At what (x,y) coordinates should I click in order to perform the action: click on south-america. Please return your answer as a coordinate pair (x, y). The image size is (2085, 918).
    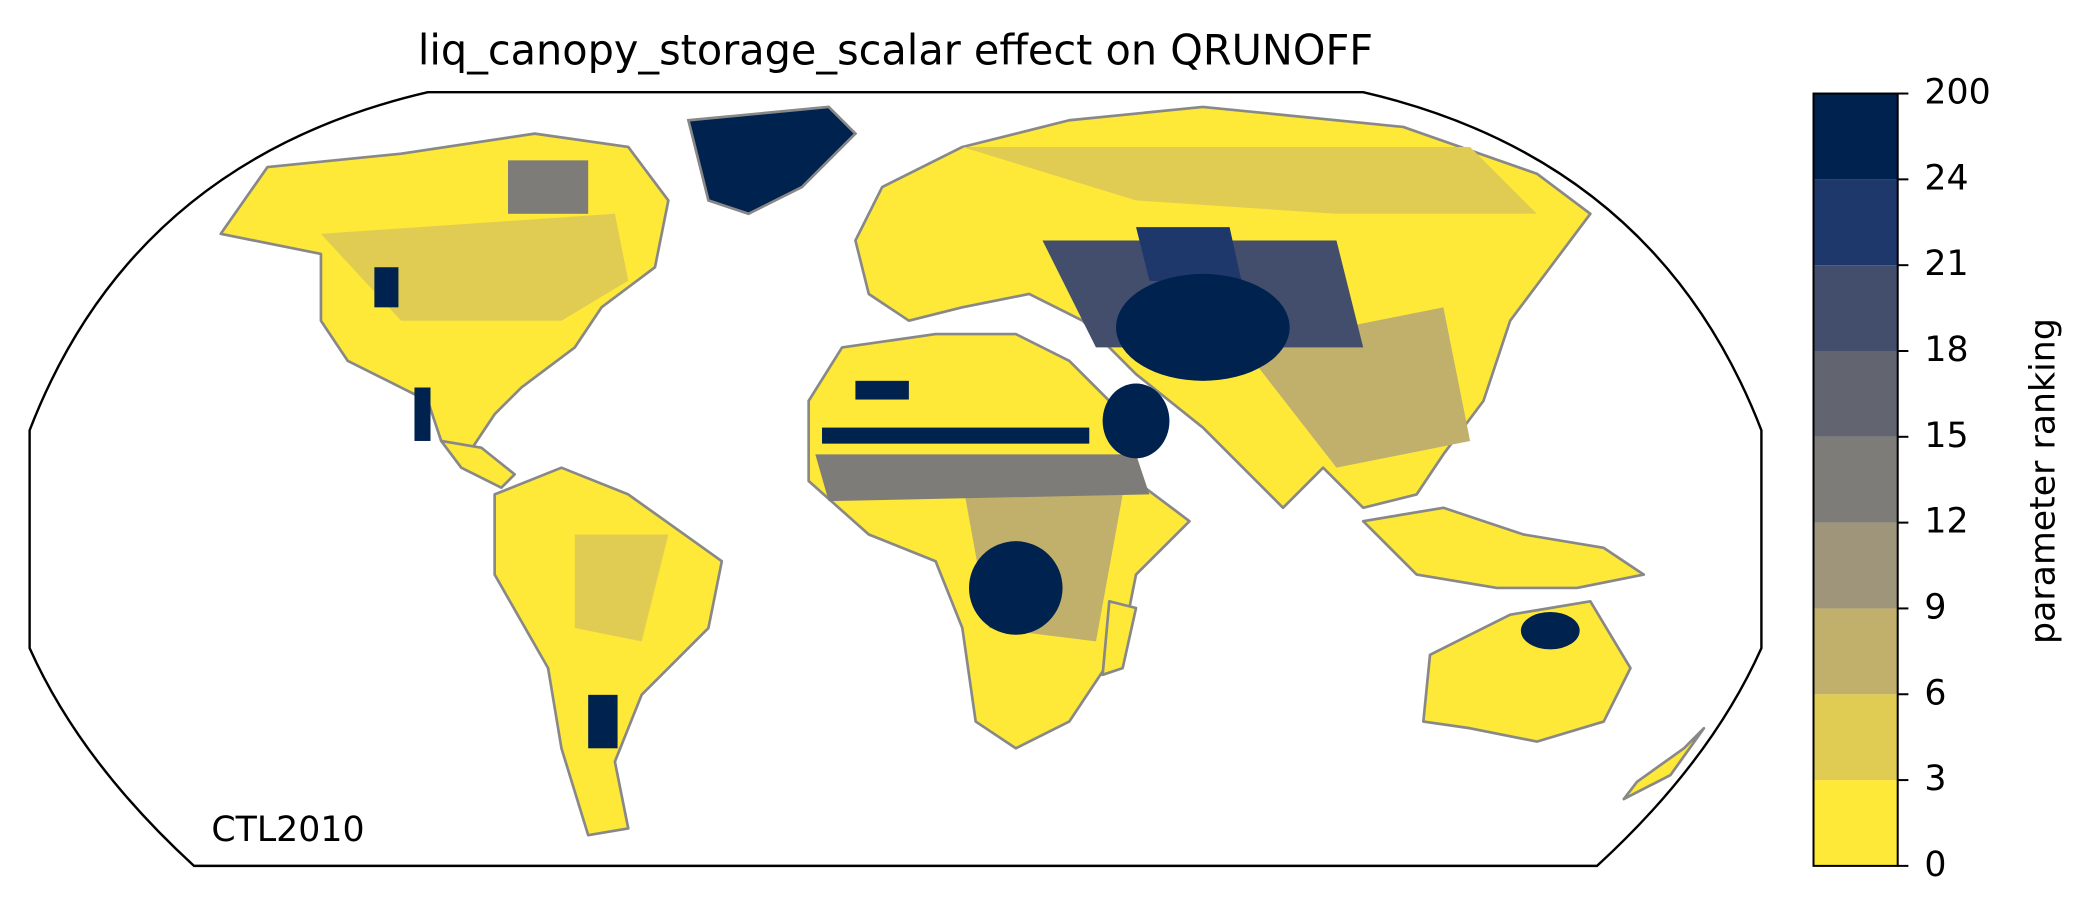
    Looking at the image, I should click on (608, 651).